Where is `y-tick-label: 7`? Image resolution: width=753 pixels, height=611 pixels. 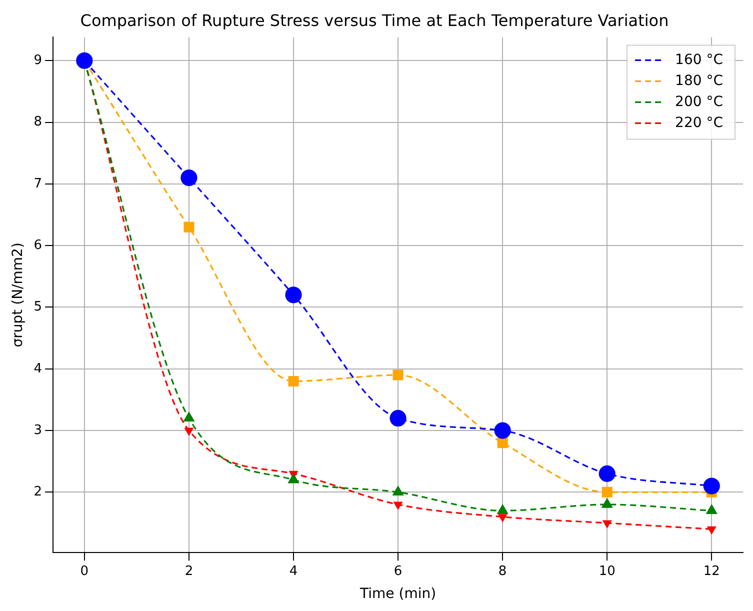 y-tick-label: 7 is located at coordinates (38, 184).